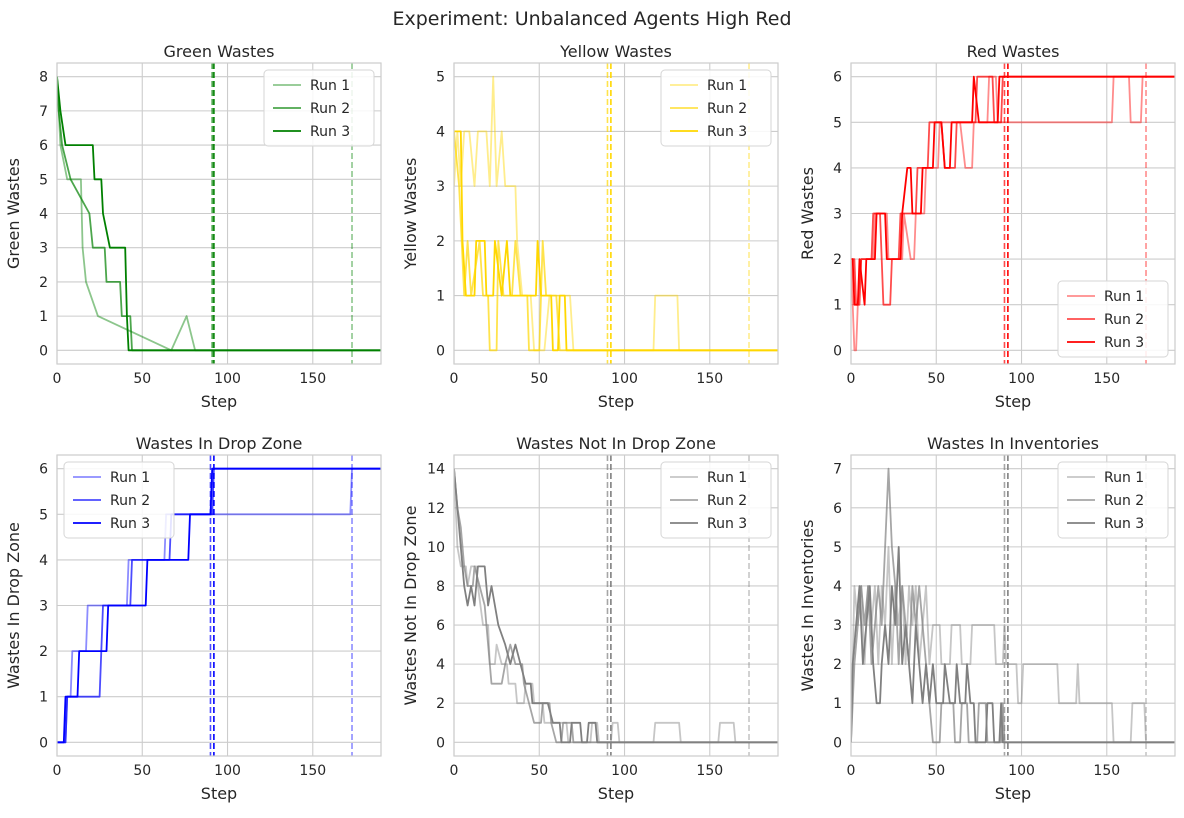 This screenshot has width=1184, height=818. What do you see at coordinates (436, 509) in the screenshot?
I see `y-tick-label: 12` at bounding box center [436, 509].